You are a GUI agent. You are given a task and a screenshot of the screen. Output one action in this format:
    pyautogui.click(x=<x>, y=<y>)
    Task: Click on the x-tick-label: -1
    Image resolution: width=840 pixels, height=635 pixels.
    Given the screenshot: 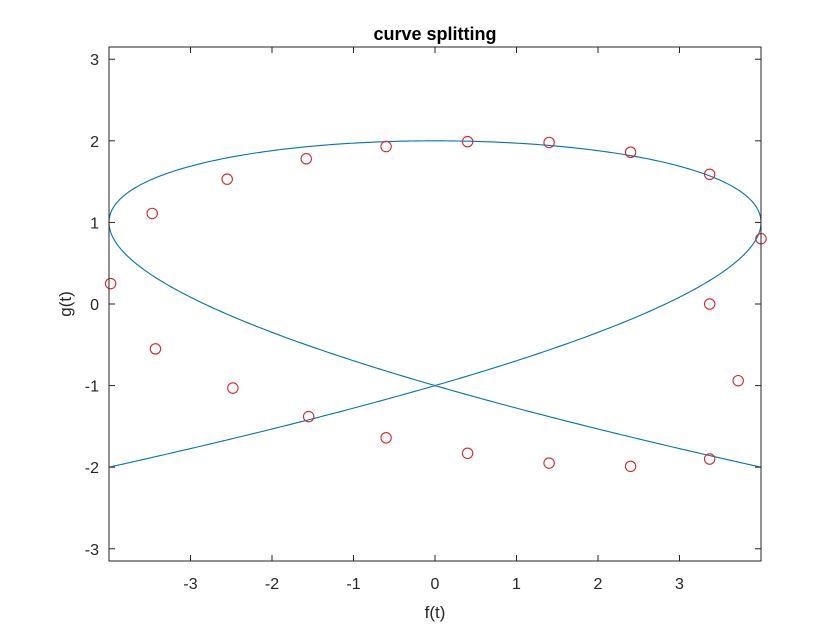 What is the action you would take?
    pyautogui.click(x=353, y=584)
    